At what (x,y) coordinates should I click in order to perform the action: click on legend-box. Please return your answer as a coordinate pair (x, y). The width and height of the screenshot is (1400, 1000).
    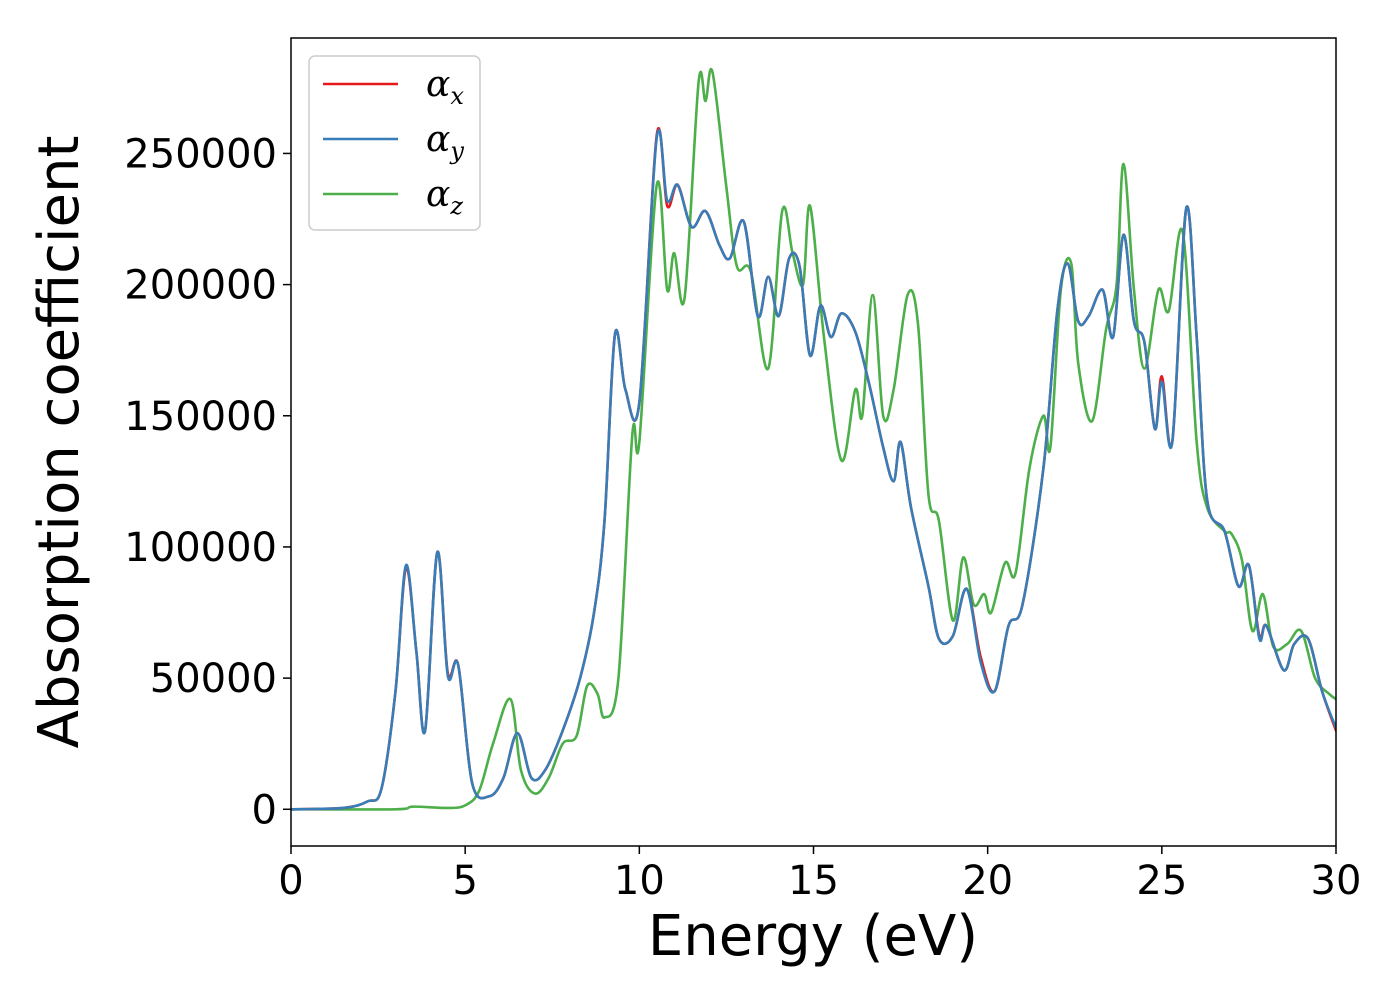
    Looking at the image, I should click on (394, 143).